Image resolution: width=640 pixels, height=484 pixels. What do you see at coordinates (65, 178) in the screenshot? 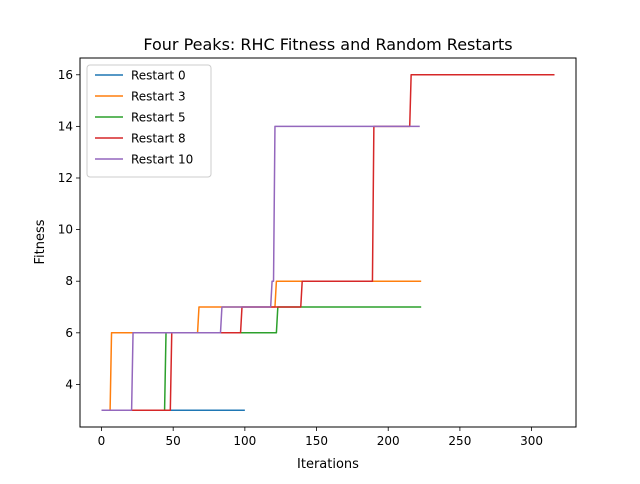
I see `y-tick-label: 12` at bounding box center [65, 178].